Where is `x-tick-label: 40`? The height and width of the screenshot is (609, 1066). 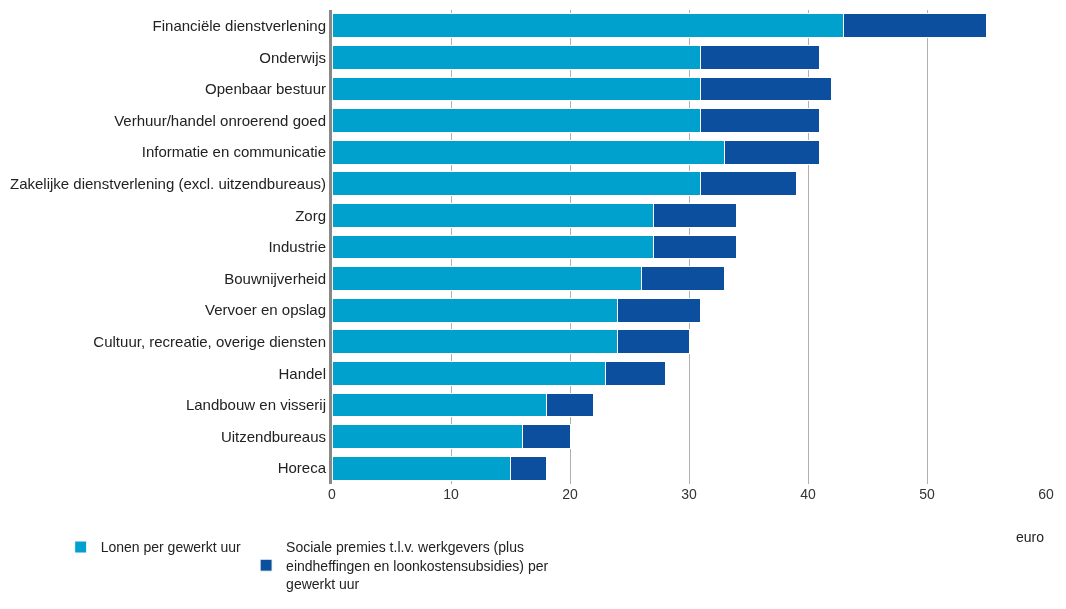
x-tick-label: 40 is located at coordinates (808, 494).